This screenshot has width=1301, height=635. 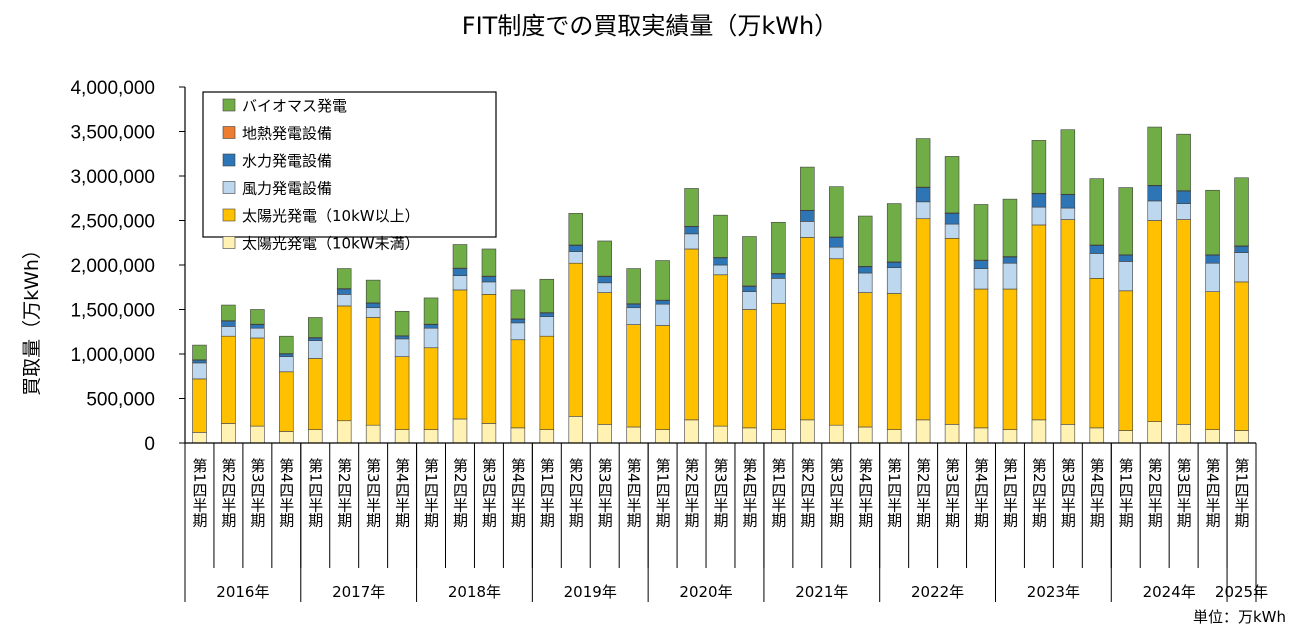 What do you see at coordinates (112, 133) in the screenshot?
I see `y-tick-label: 3,500,000` at bounding box center [112, 133].